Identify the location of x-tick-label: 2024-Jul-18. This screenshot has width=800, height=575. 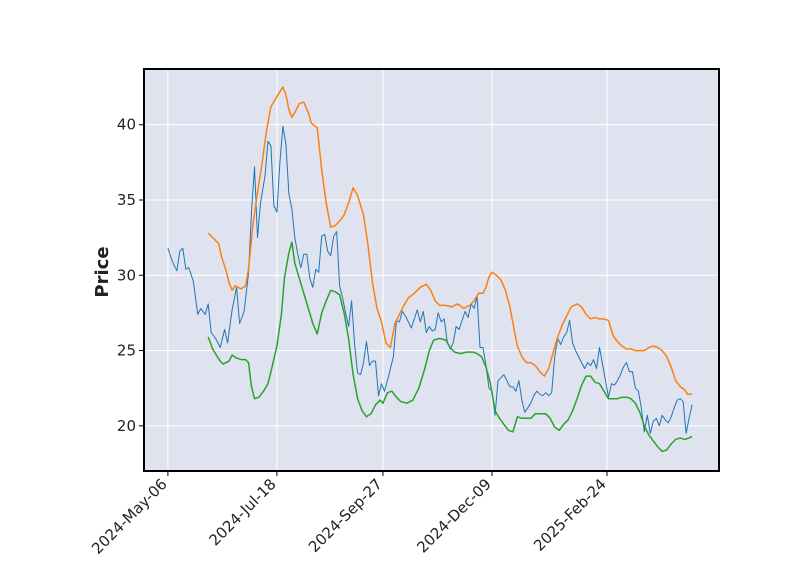
(242, 512).